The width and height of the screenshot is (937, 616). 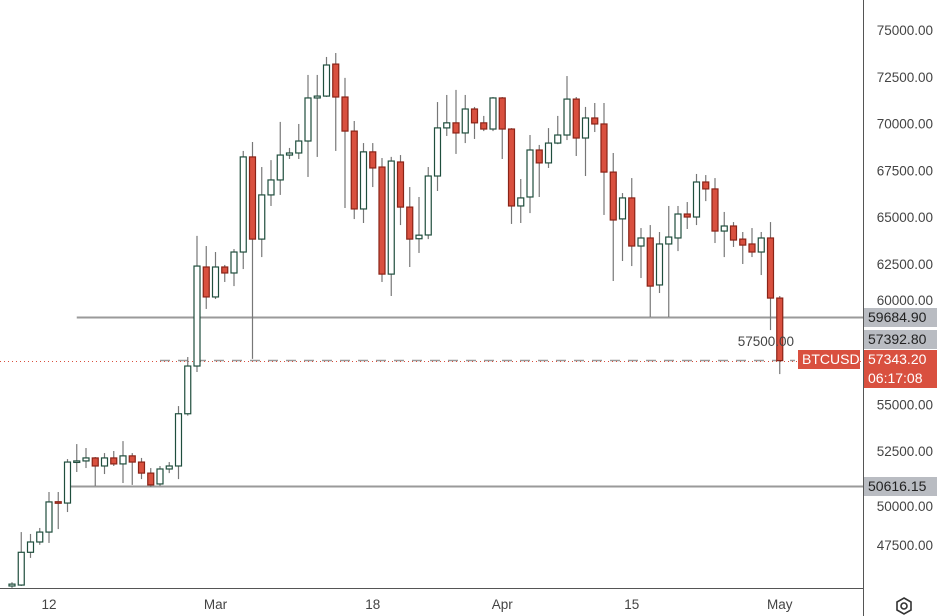 I want to click on time-tick-label: 12, so click(x=48, y=604).